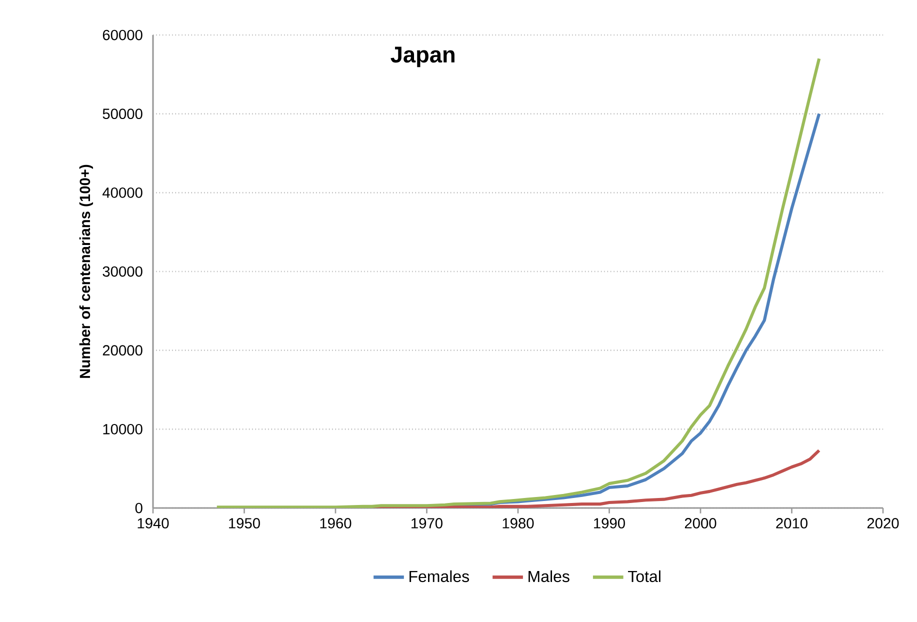 This screenshot has height=622, width=917. What do you see at coordinates (122, 429) in the screenshot?
I see `y-tick-label: 10000` at bounding box center [122, 429].